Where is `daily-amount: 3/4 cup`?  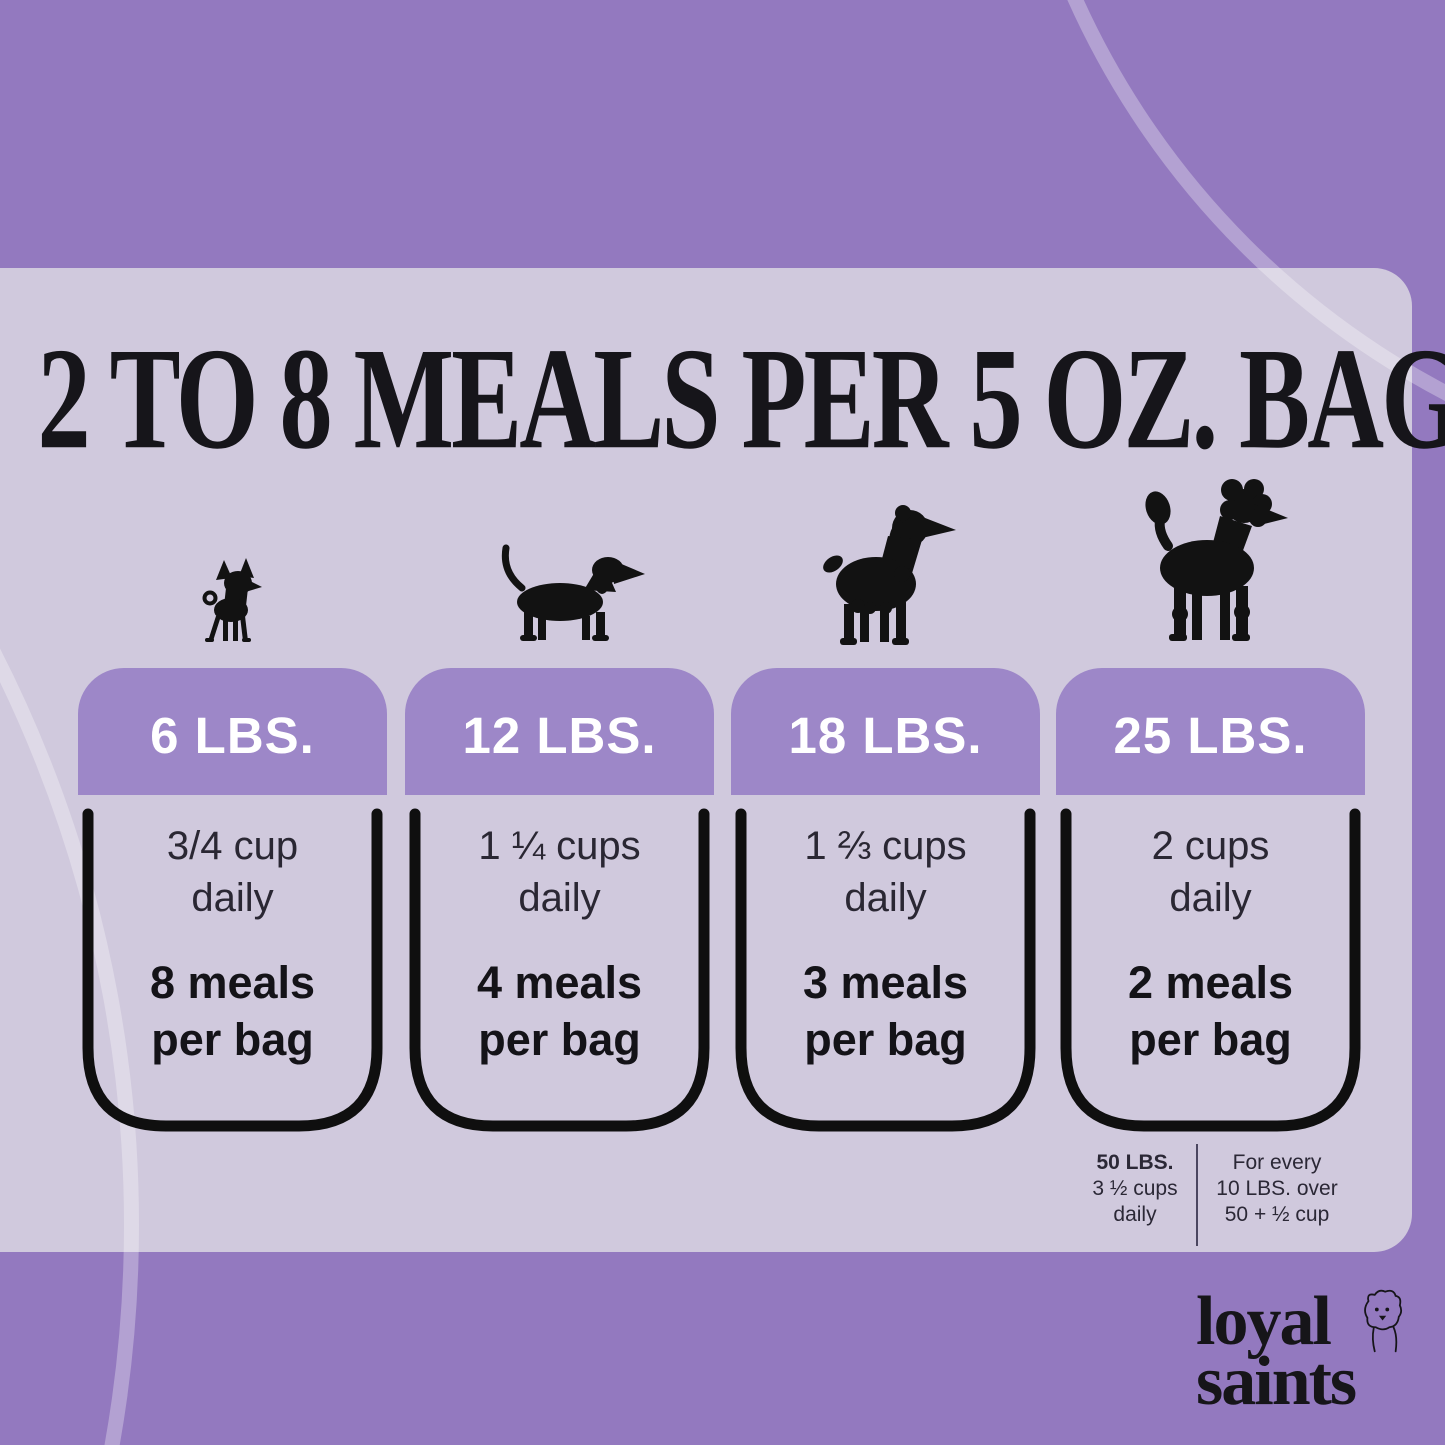
daily-amount: 3/4 cup is located at coordinates (232, 846).